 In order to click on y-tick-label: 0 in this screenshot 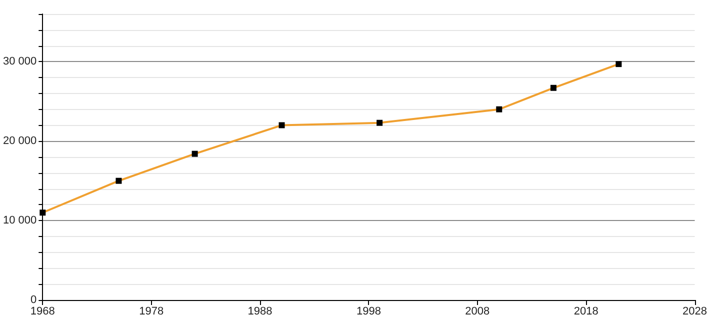, I will do `click(33, 300)`.